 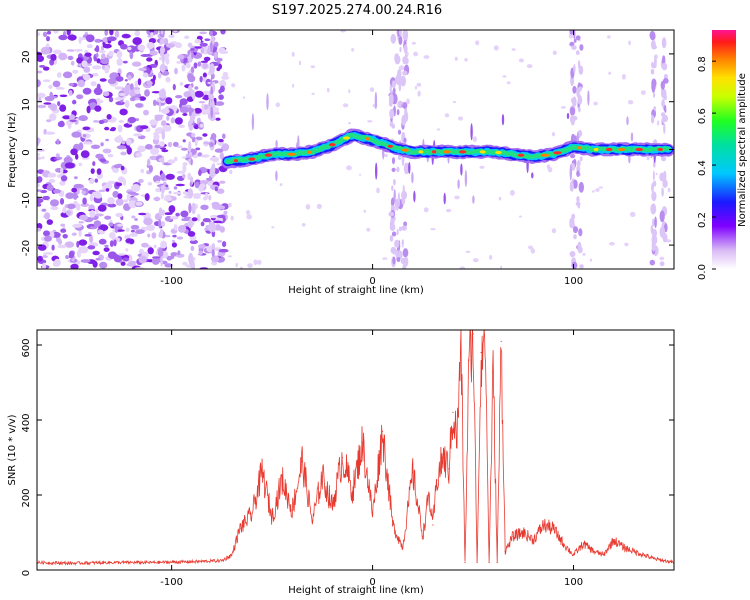 What do you see at coordinates (356, 590) in the screenshot?
I see `snr-x-label: Height of straight line (km)` at bounding box center [356, 590].